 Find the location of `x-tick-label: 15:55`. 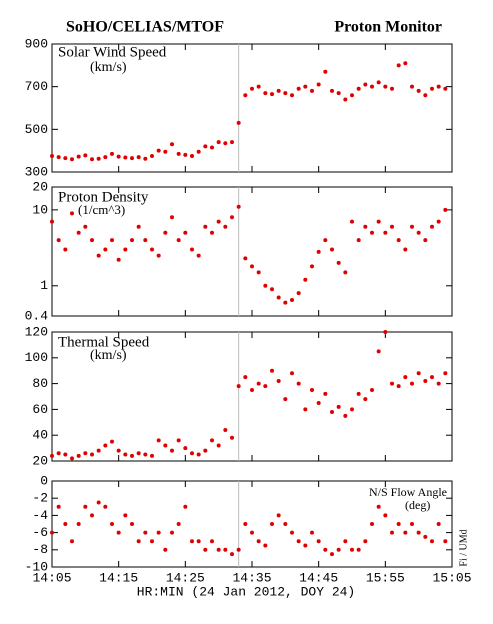

x-tick-label: 15:55 is located at coordinates (385, 577).